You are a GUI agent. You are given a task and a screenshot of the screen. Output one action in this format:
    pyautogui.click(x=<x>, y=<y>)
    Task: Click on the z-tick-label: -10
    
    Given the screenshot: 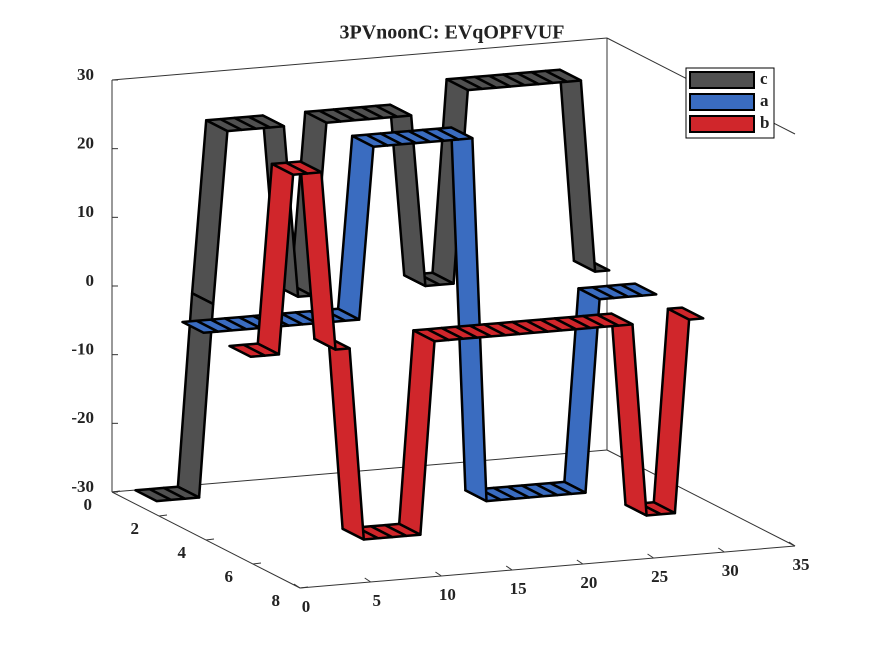 What is the action you would take?
    pyautogui.click(x=82, y=349)
    